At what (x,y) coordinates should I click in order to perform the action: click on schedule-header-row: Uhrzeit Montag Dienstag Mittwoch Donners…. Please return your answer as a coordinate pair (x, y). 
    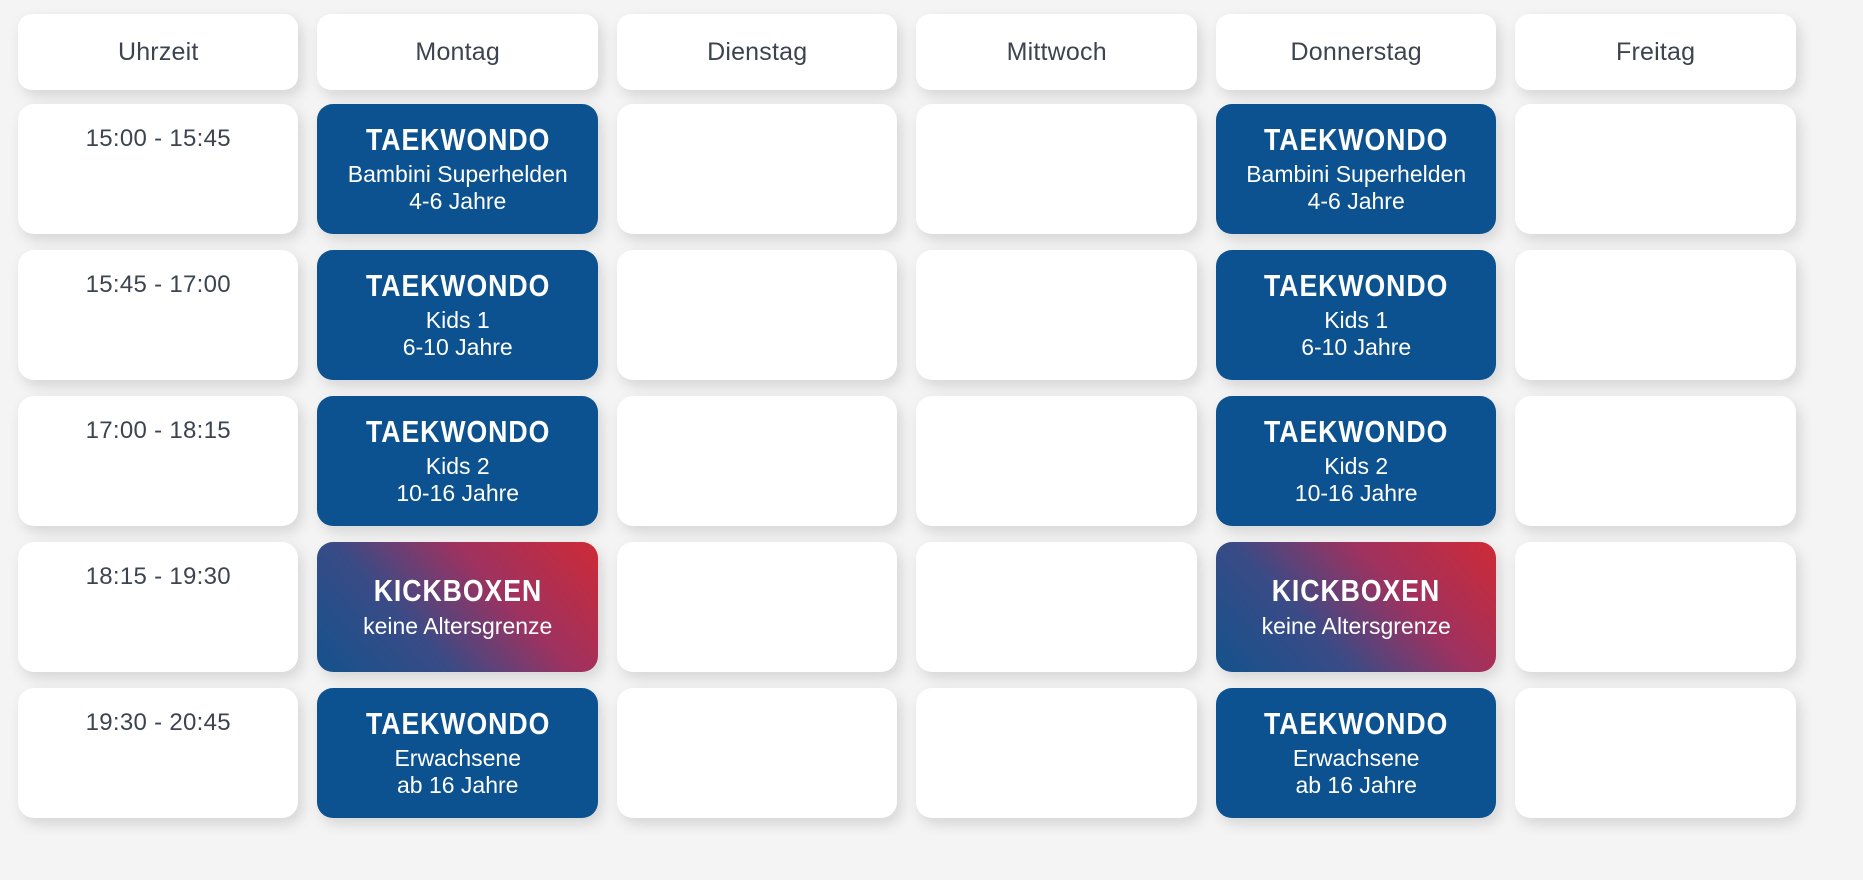
    Looking at the image, I should click on (916, 52).